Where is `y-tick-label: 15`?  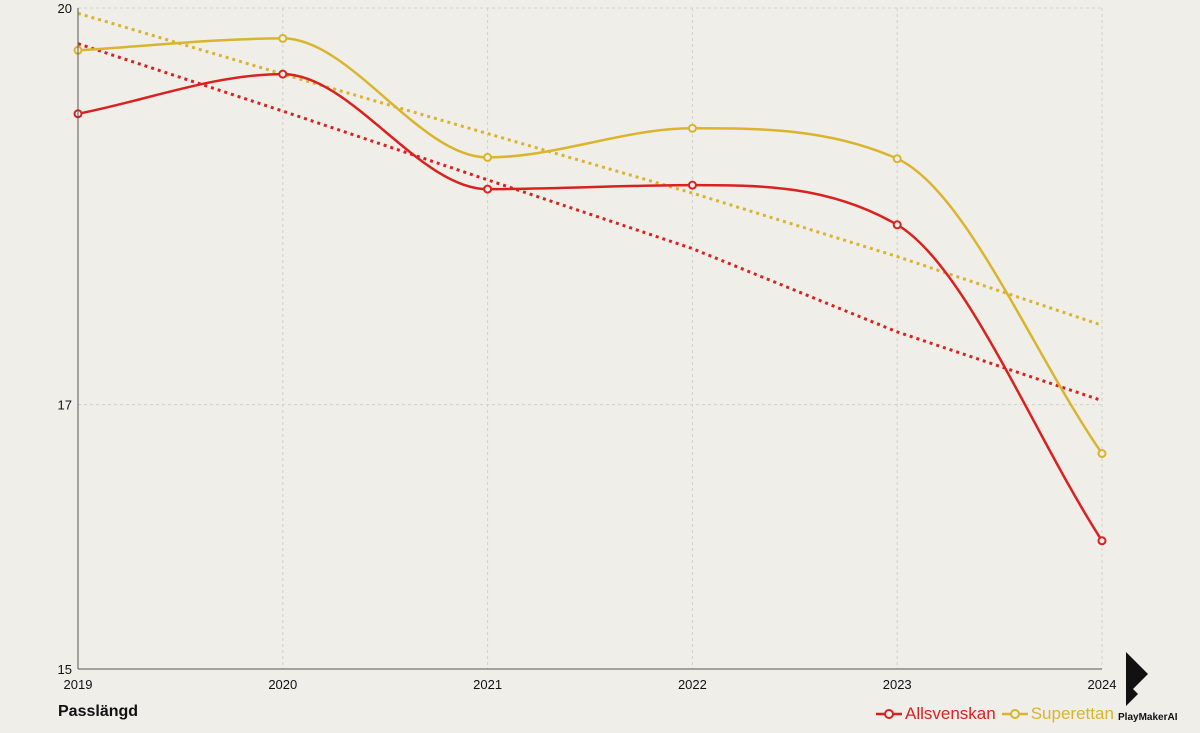
y-tick-label: 15 is located at coordinates (65, 669).